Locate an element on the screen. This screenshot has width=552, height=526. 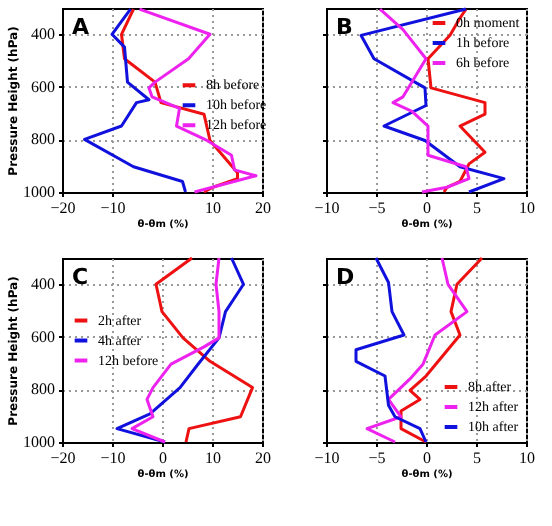
annotation: D is located at coordinates (345, 277).